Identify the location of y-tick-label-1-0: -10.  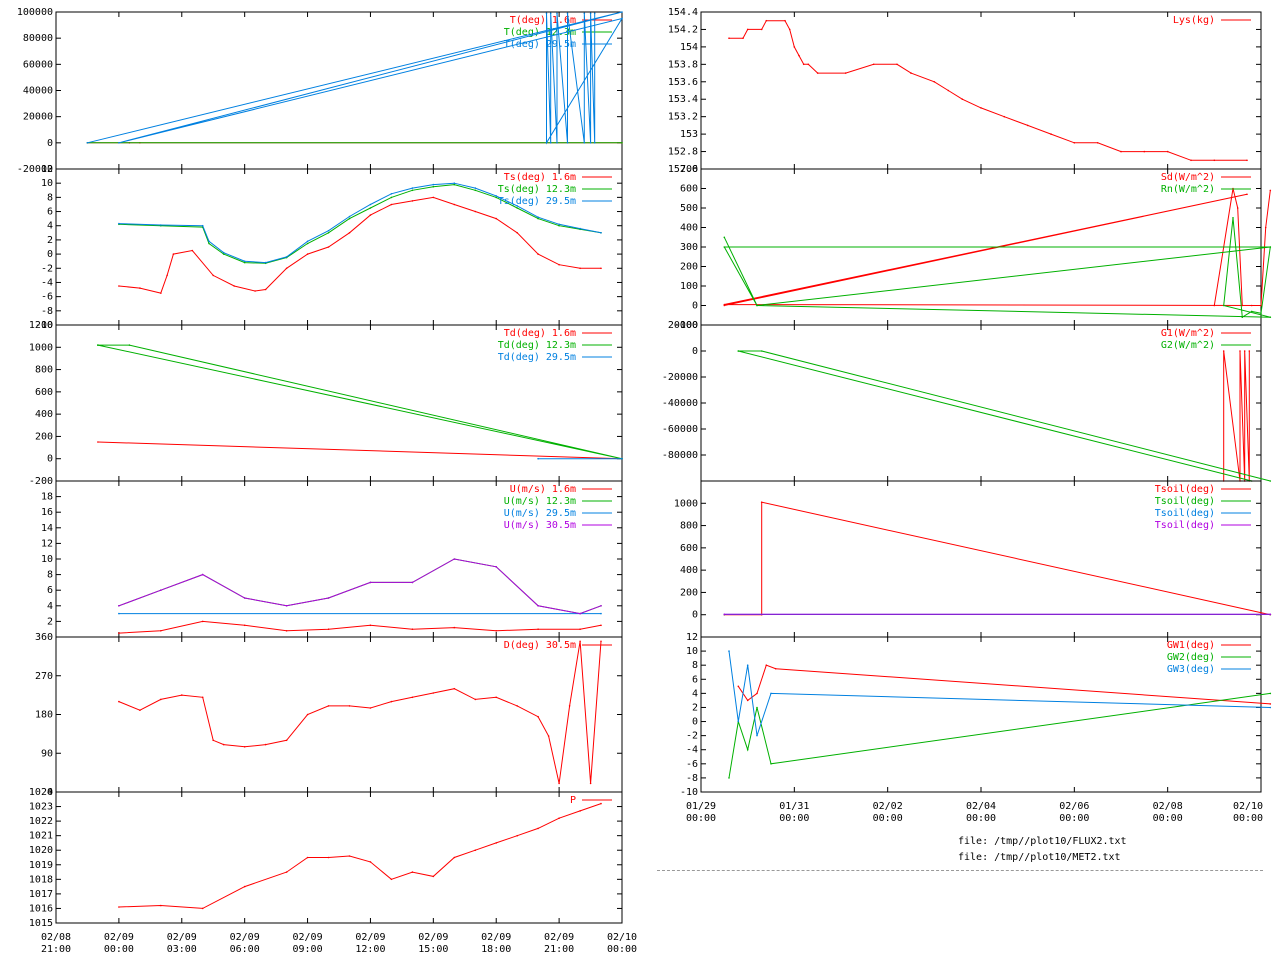
(44, 325).